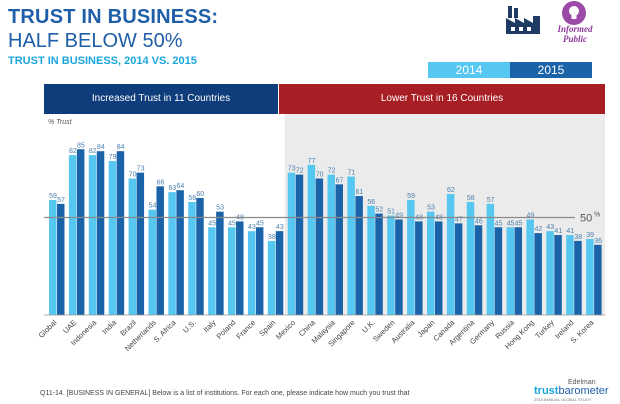 This screenshot has width=620, height=404. I want to click on chart-subtitle: TRUST IN BUSINESS, 2014 VS. 2015, so click(102, 61).